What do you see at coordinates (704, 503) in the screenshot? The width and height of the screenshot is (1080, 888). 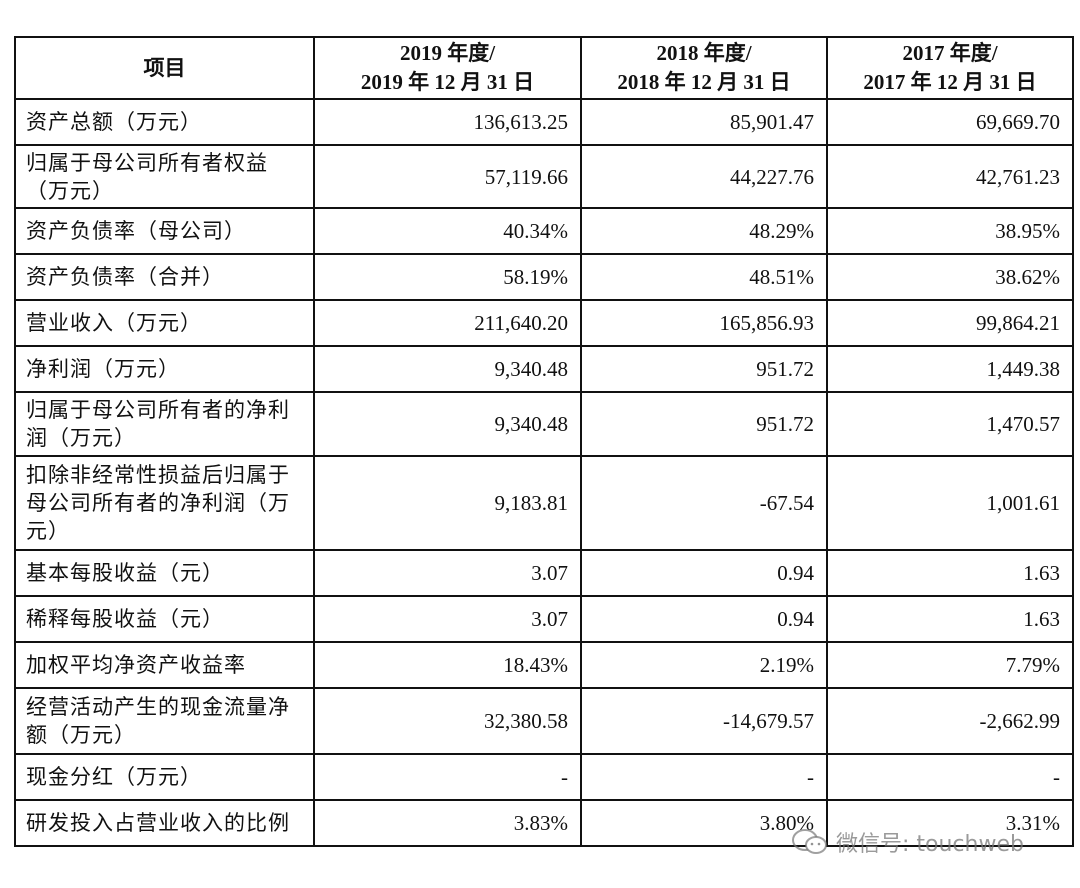 I see `value-2018: -67.54` at bounding box center [704, 503].